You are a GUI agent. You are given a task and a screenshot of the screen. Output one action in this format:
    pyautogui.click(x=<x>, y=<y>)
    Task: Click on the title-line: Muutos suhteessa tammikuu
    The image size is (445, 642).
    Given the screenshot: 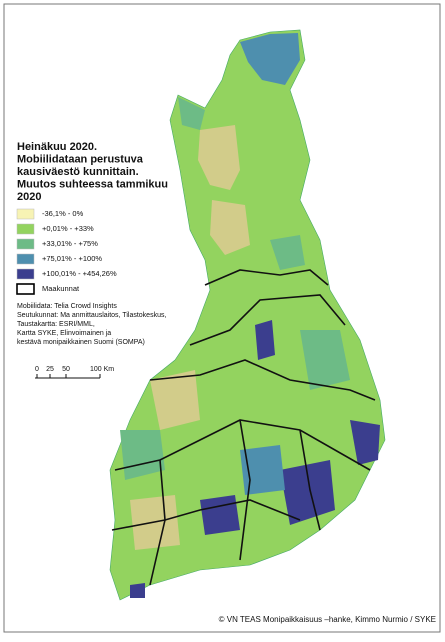 What is the action you would take?
    pyautogui.click(x=92, y=184)
    